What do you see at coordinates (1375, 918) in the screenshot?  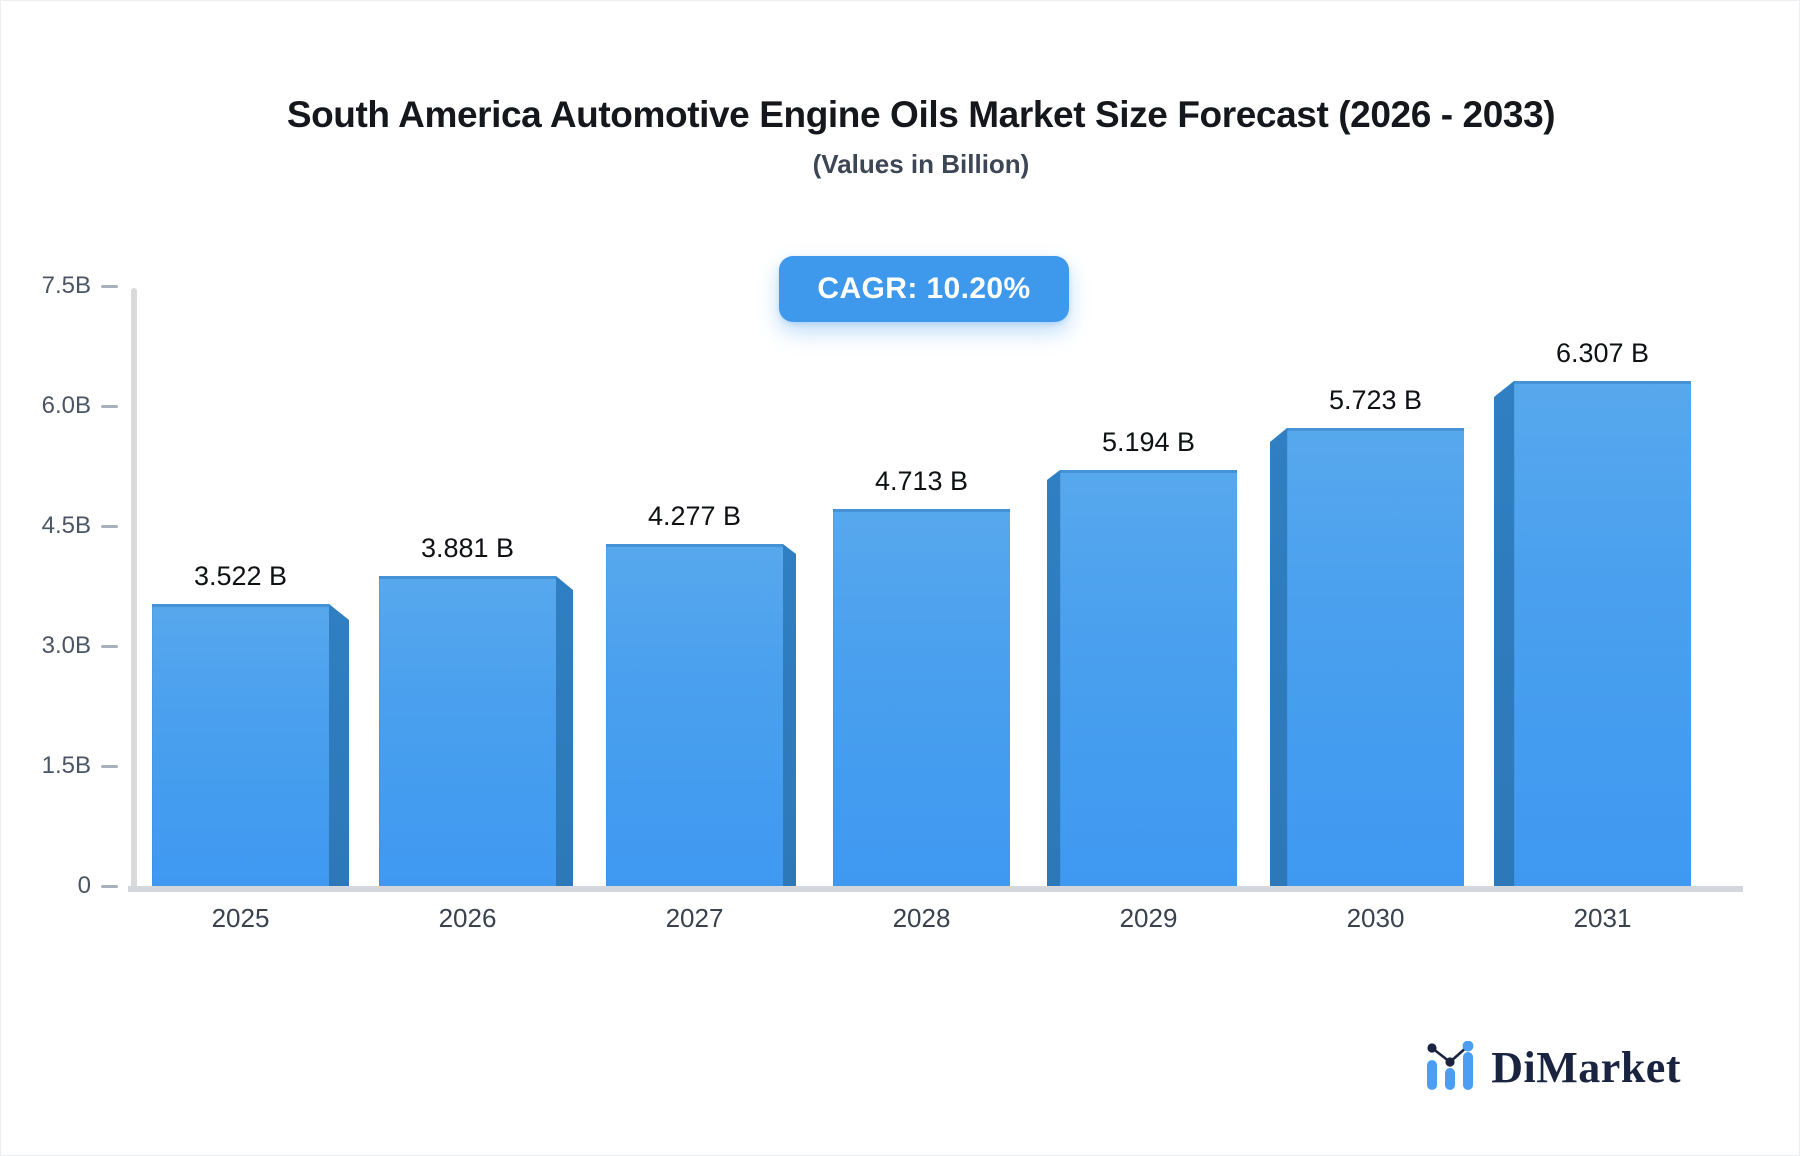 I see `x-axis-label: 2030` at bounding box center [1375, 918].